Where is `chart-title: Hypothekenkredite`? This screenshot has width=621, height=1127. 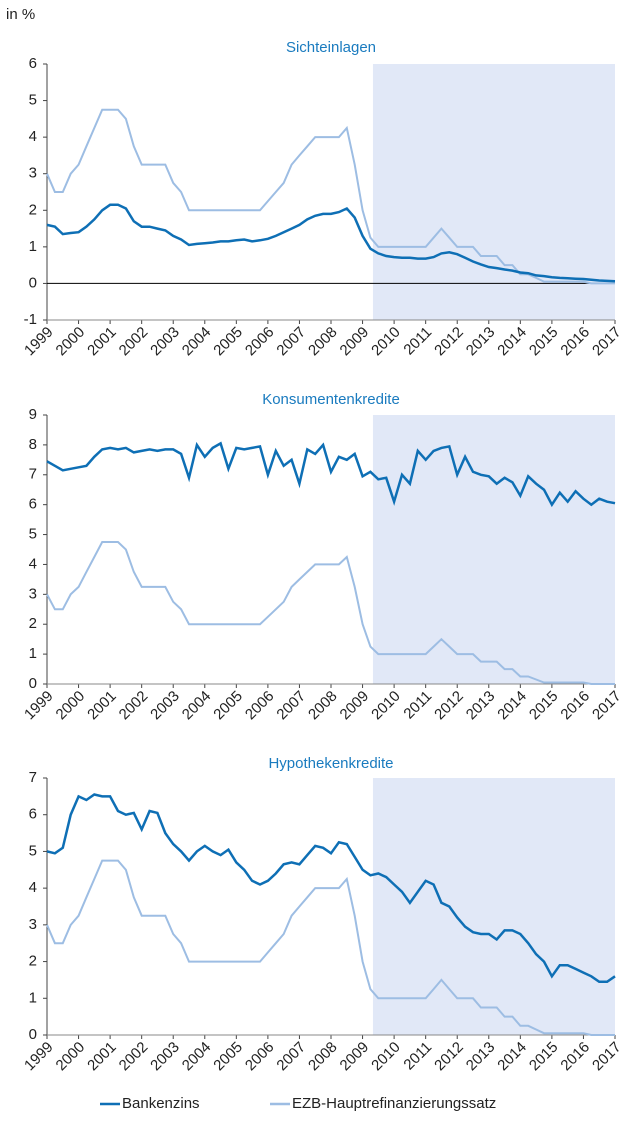
chart-title: Hypothekenkredite is located at coordinates (330, 763).